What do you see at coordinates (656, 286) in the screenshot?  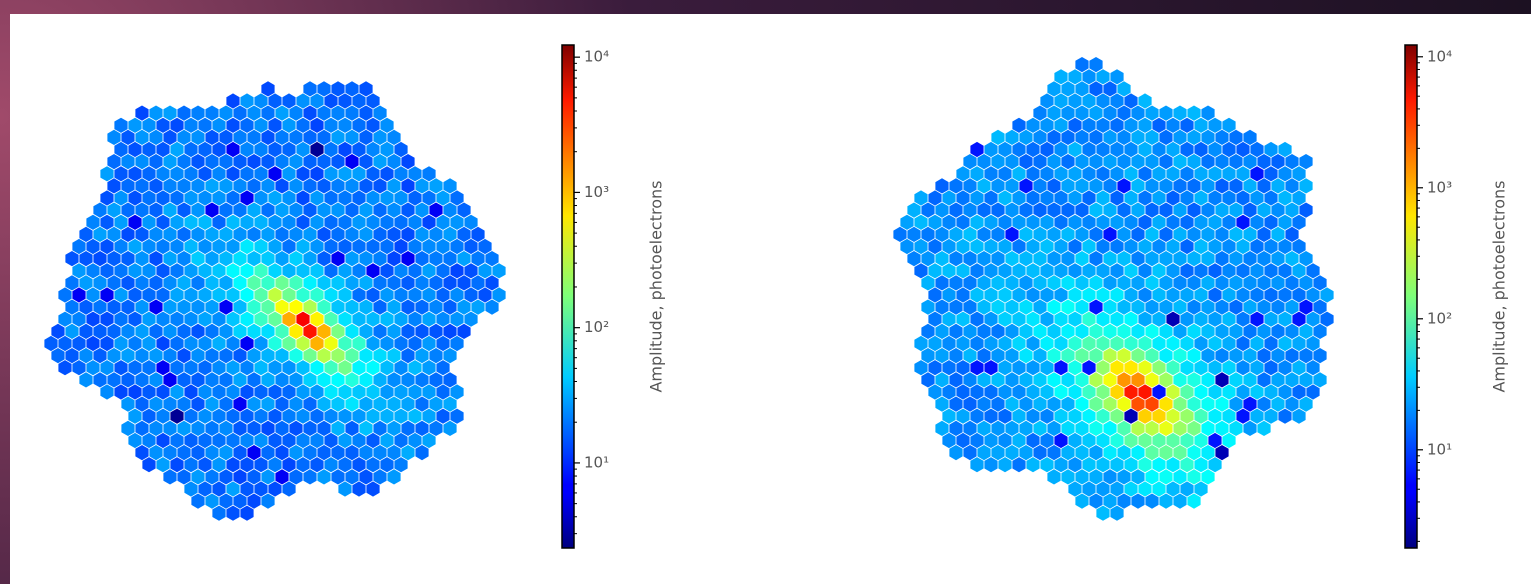 I see `colorbar-label: Amplitude, photoelectrons` at bounding box center [656, 286].